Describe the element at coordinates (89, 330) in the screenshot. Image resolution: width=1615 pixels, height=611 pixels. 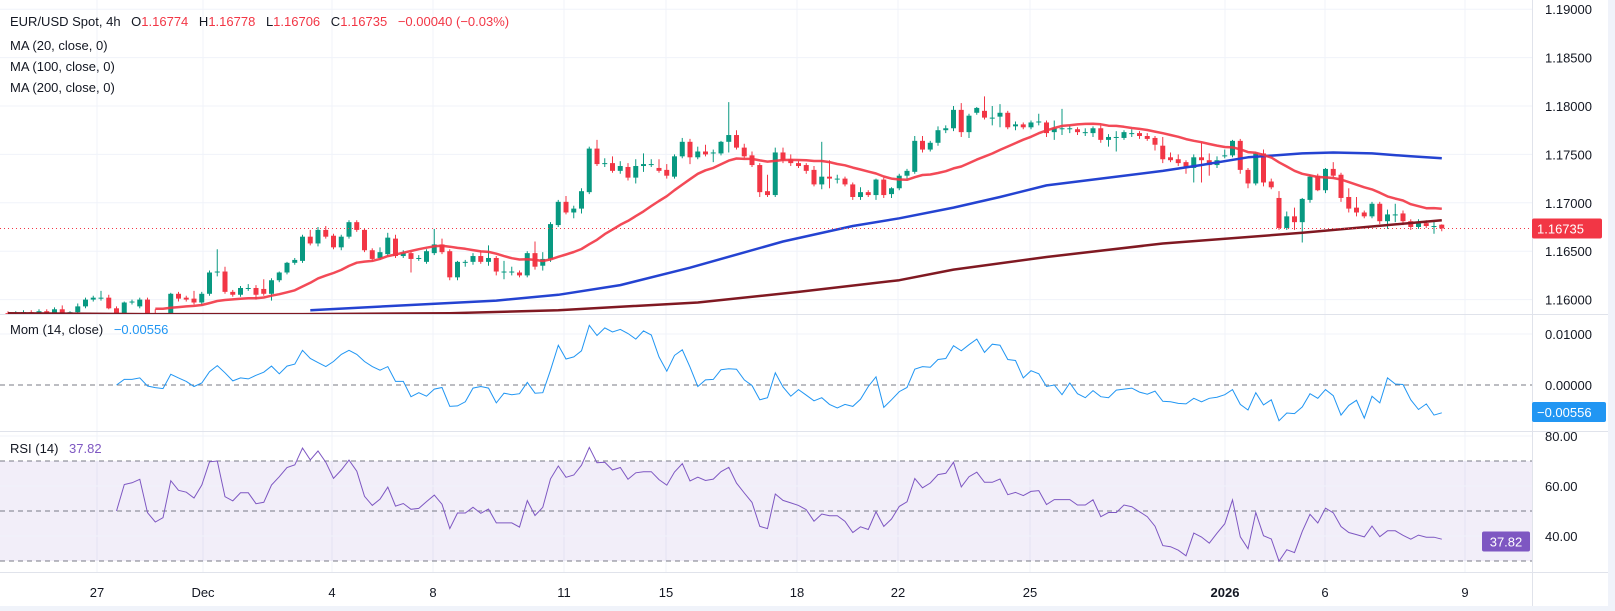
I see `momentum-legend: Mom (14, close) −0.00556` at that location.